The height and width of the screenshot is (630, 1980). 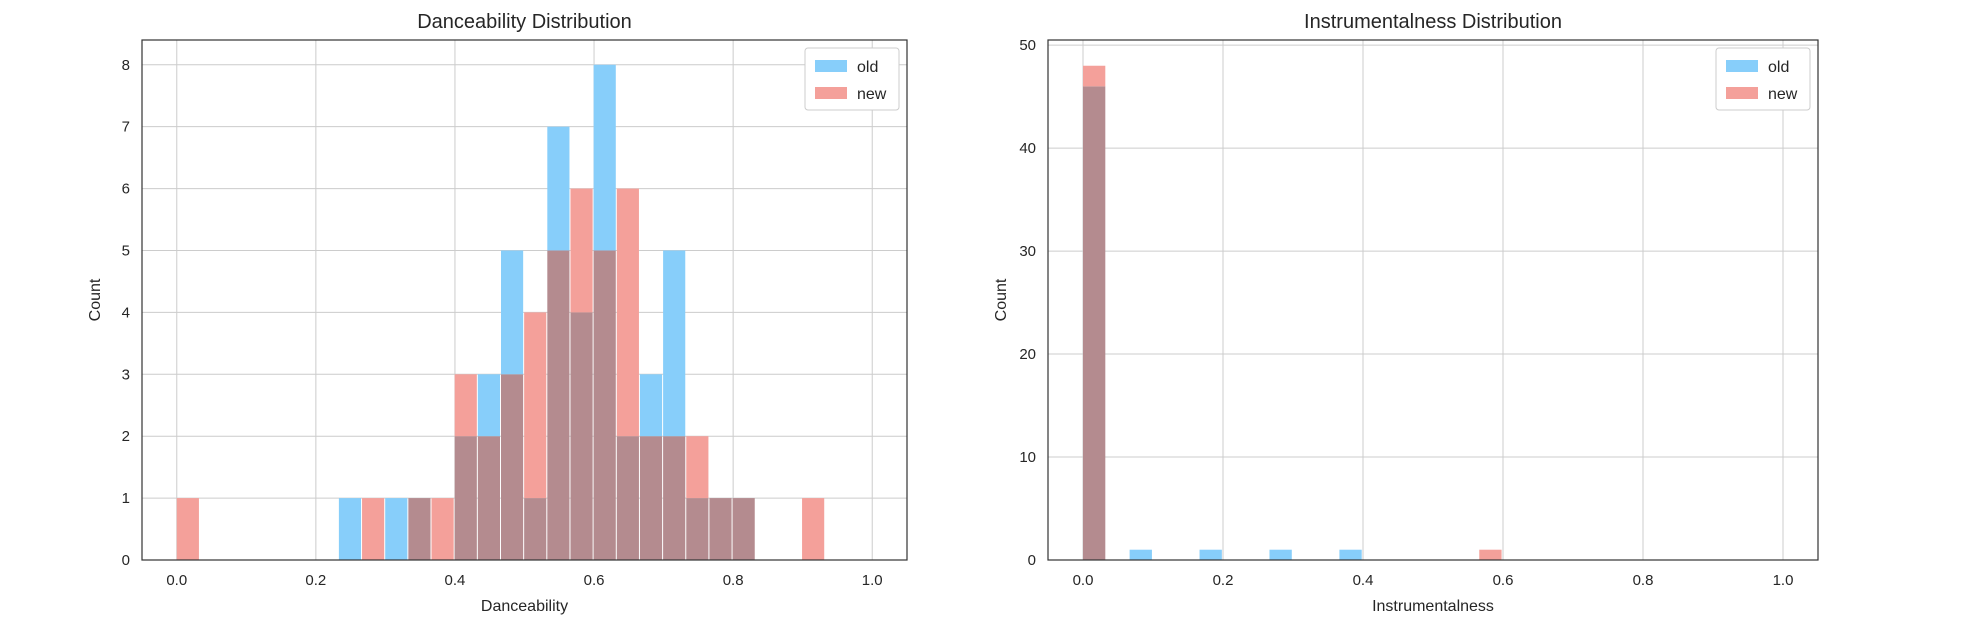 What do you see at coordinates (1027, 45) in the screenshot?
I see `y-tick-label: 50` at bounding box center [1027, 45].